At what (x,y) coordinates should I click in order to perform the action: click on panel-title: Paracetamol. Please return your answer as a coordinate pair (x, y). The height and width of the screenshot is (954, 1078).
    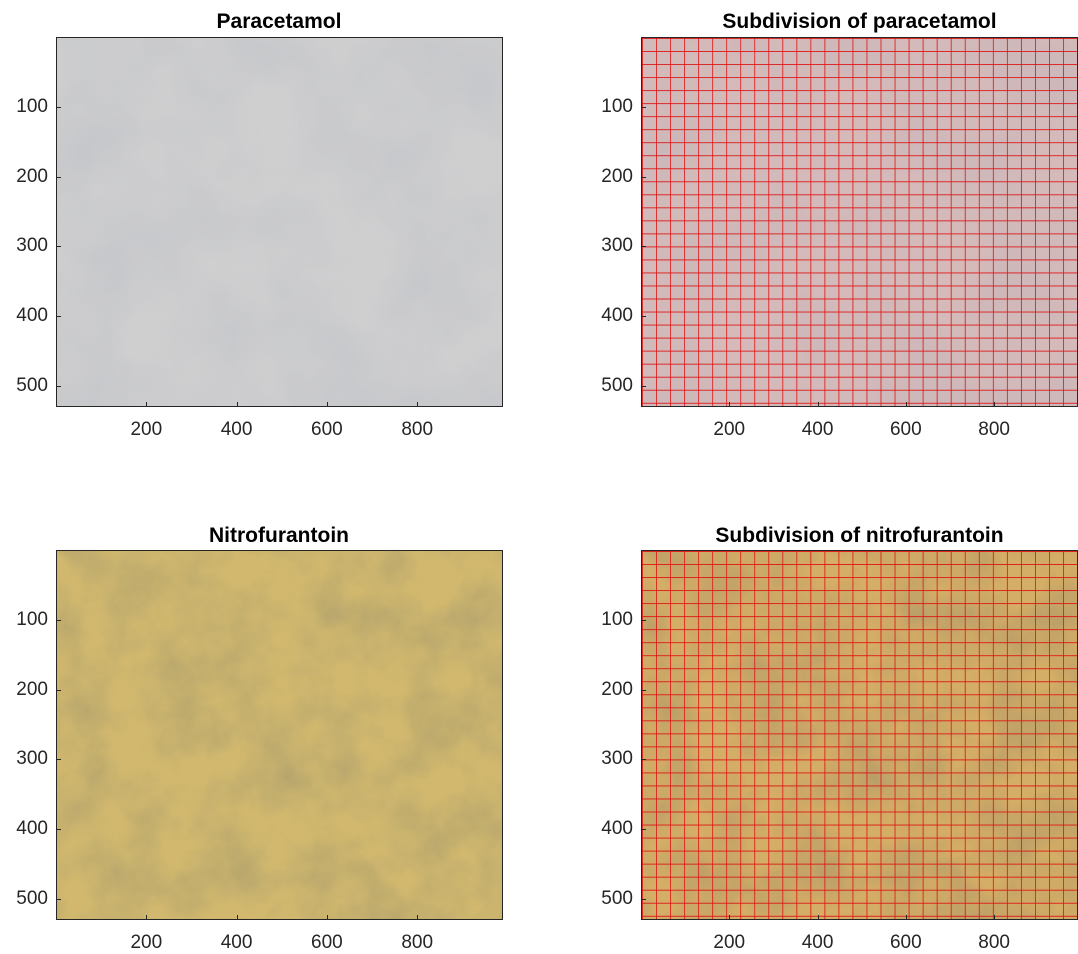
    Looking at the image, I should click on (279, 21).